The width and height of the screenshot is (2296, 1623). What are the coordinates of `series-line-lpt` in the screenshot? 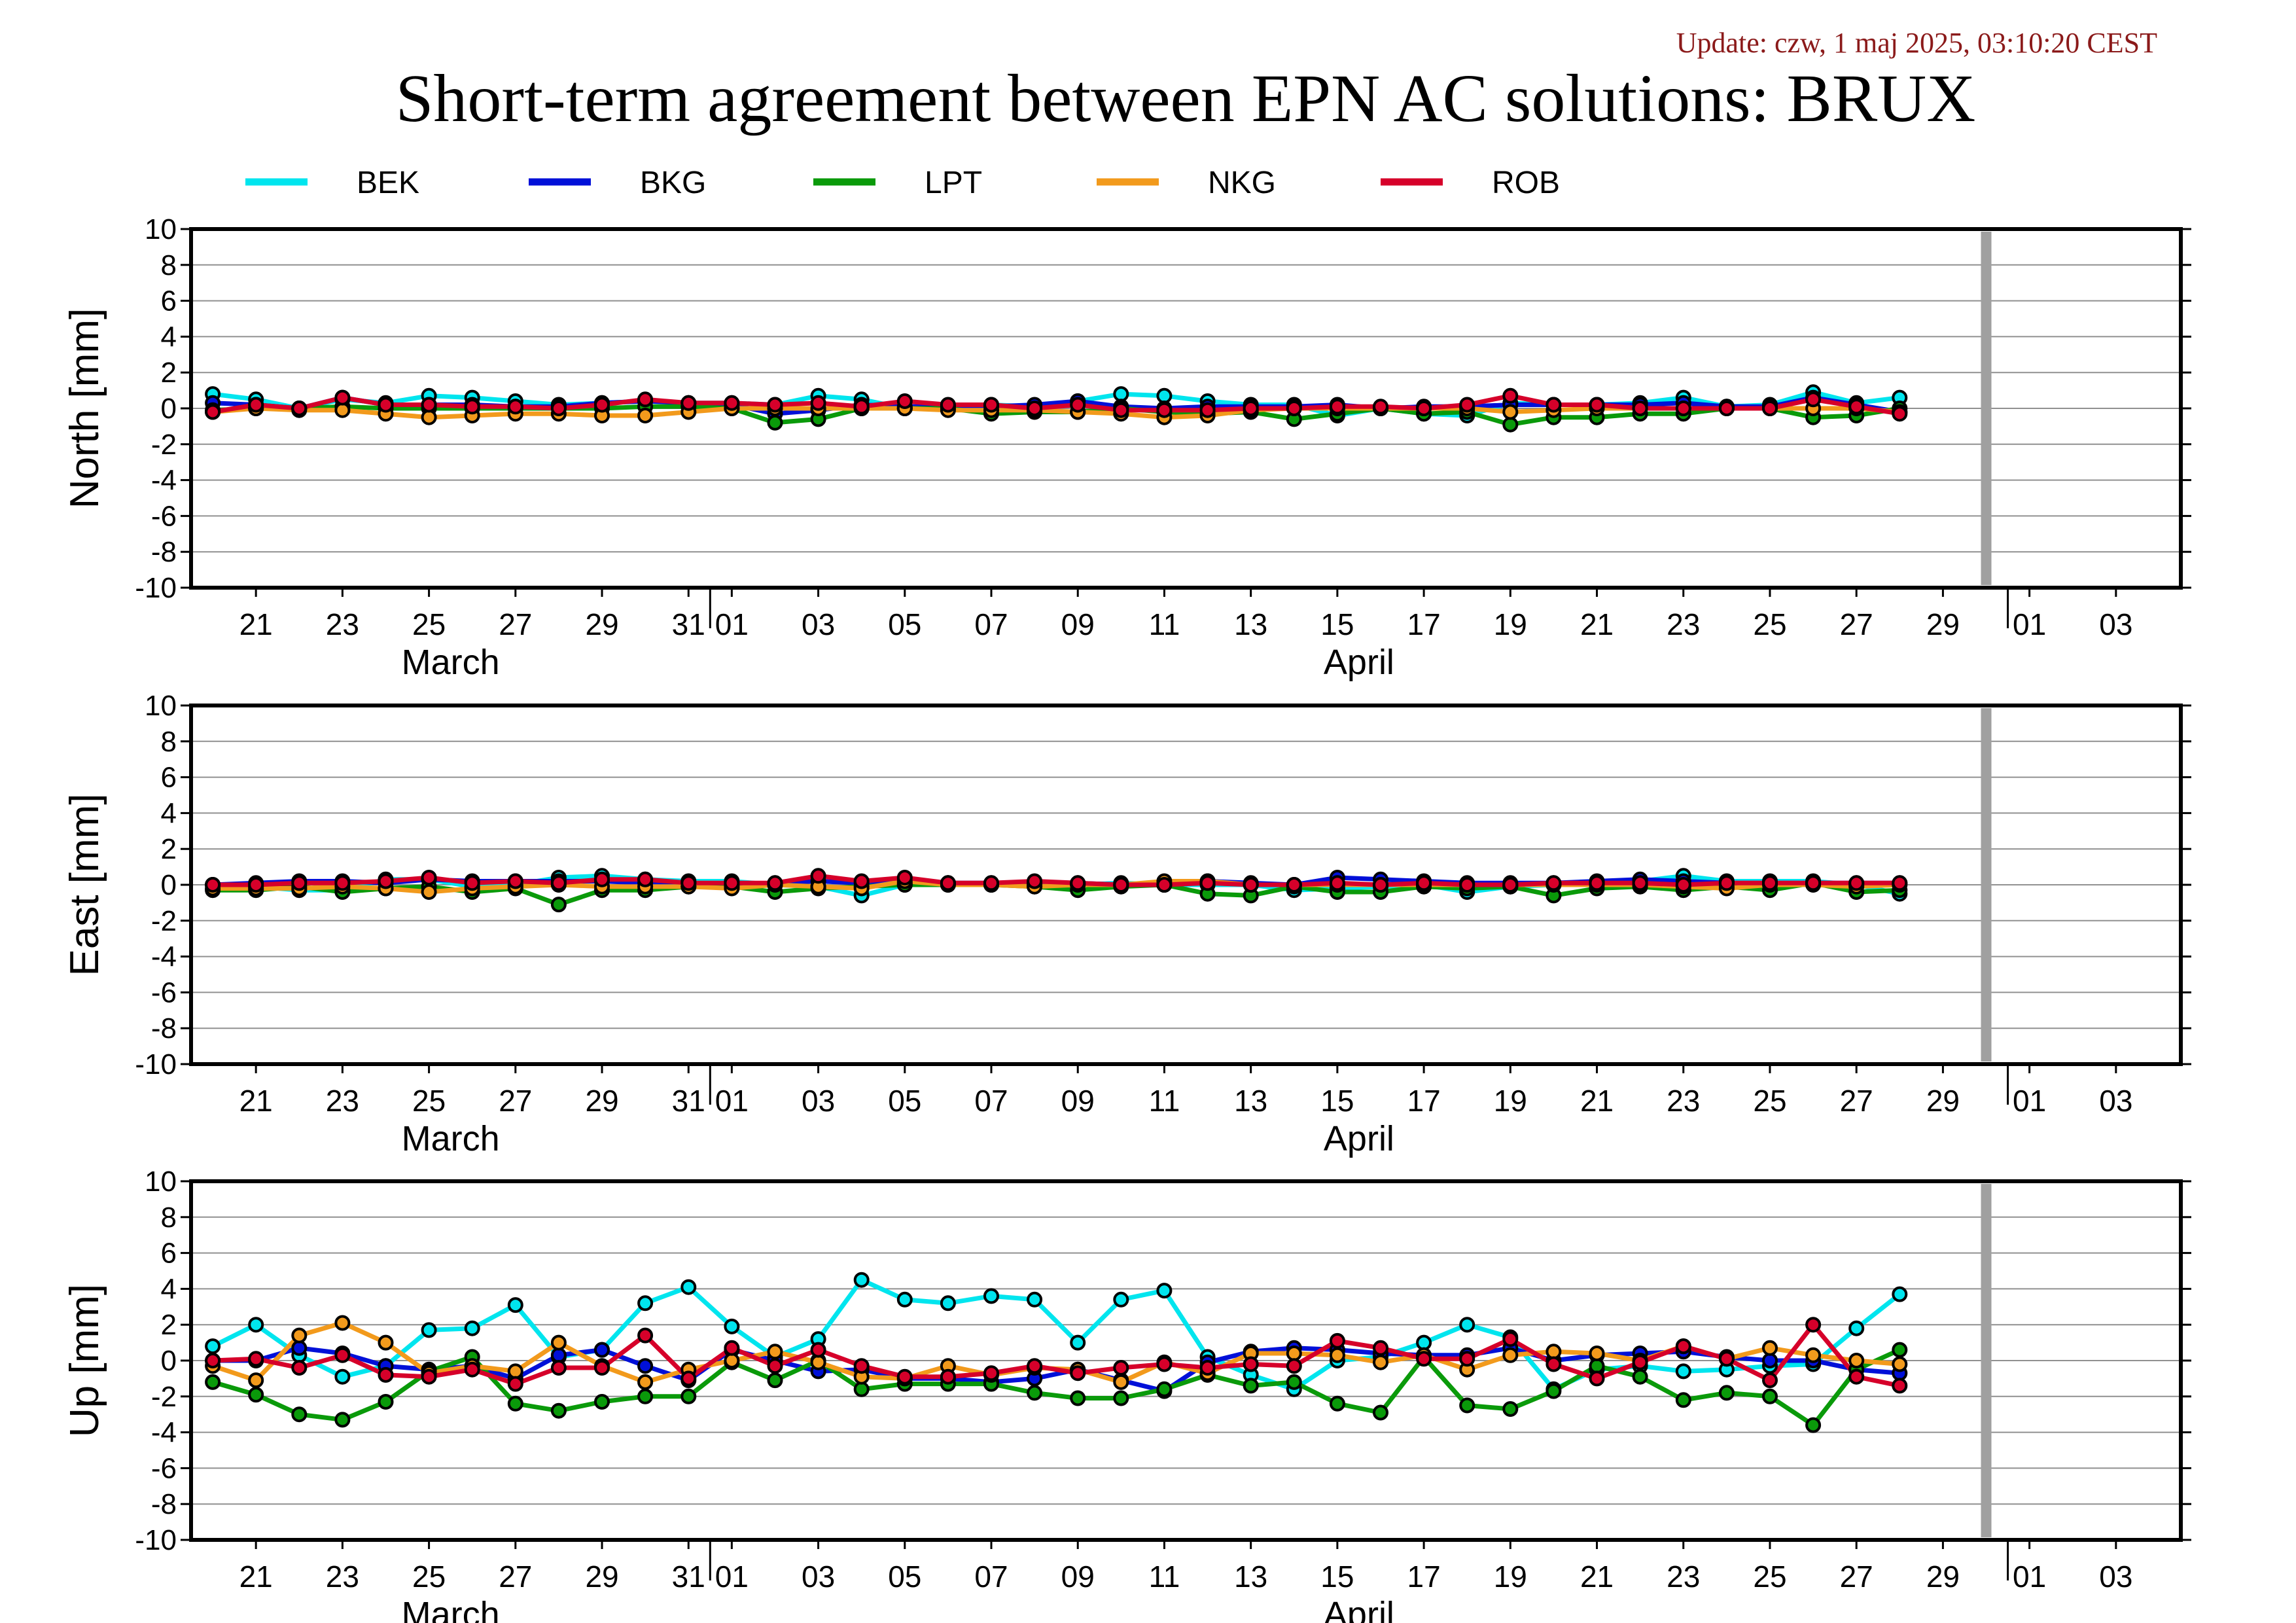 It's located at (1056, 893).